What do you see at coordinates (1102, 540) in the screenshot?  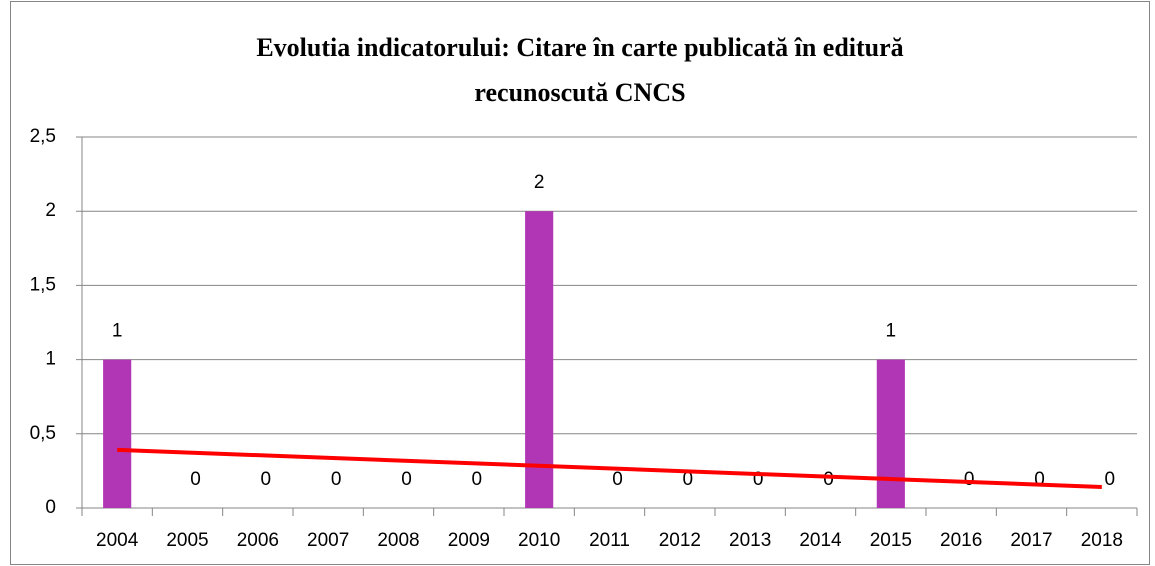 I see `x-tick-label: 2018` at bounding box center [1102, 540].